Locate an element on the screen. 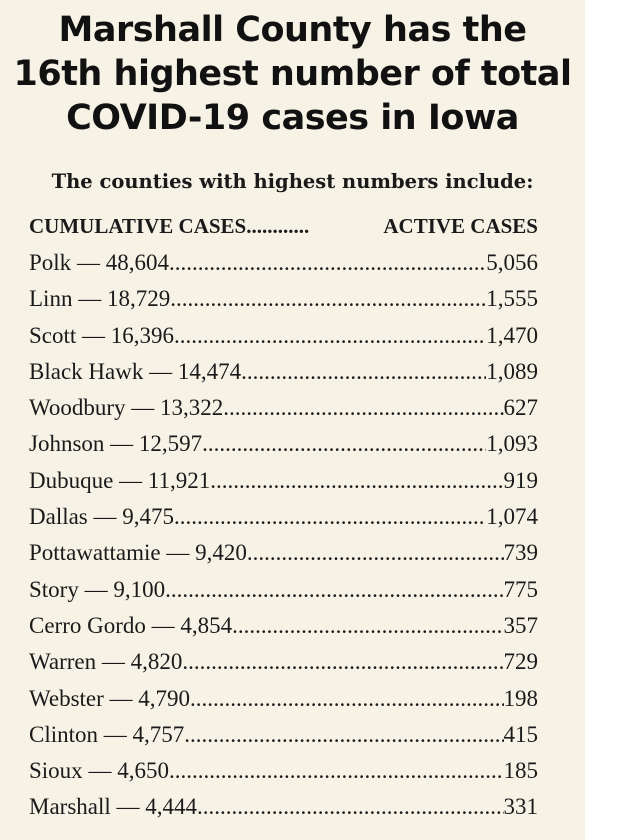  county-row: Sioux — 4,650 185 is located at coordinates (283, 776).